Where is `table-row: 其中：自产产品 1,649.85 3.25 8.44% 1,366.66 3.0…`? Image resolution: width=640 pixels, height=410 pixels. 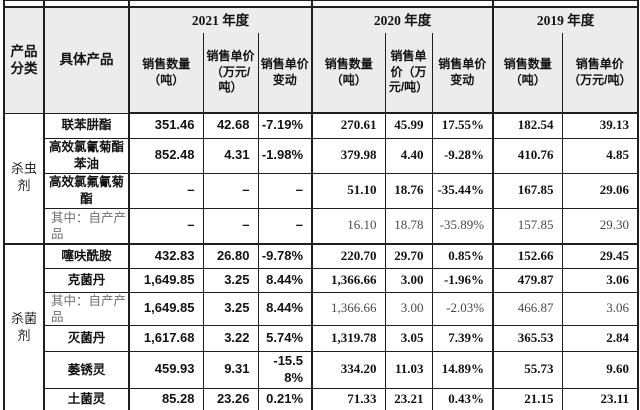 table-row: 其中：自产产品 1,649.85 3.25 8.44% 1,366.66 3.0… is located at coordinates (322, 308).